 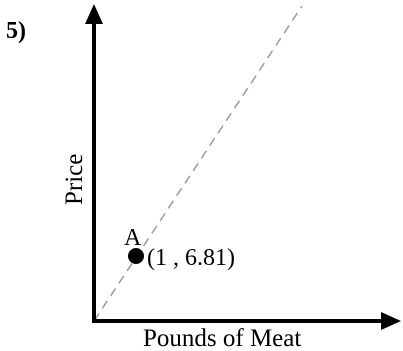 I want to click on problem-number: 5), so click(x=16, y=31).